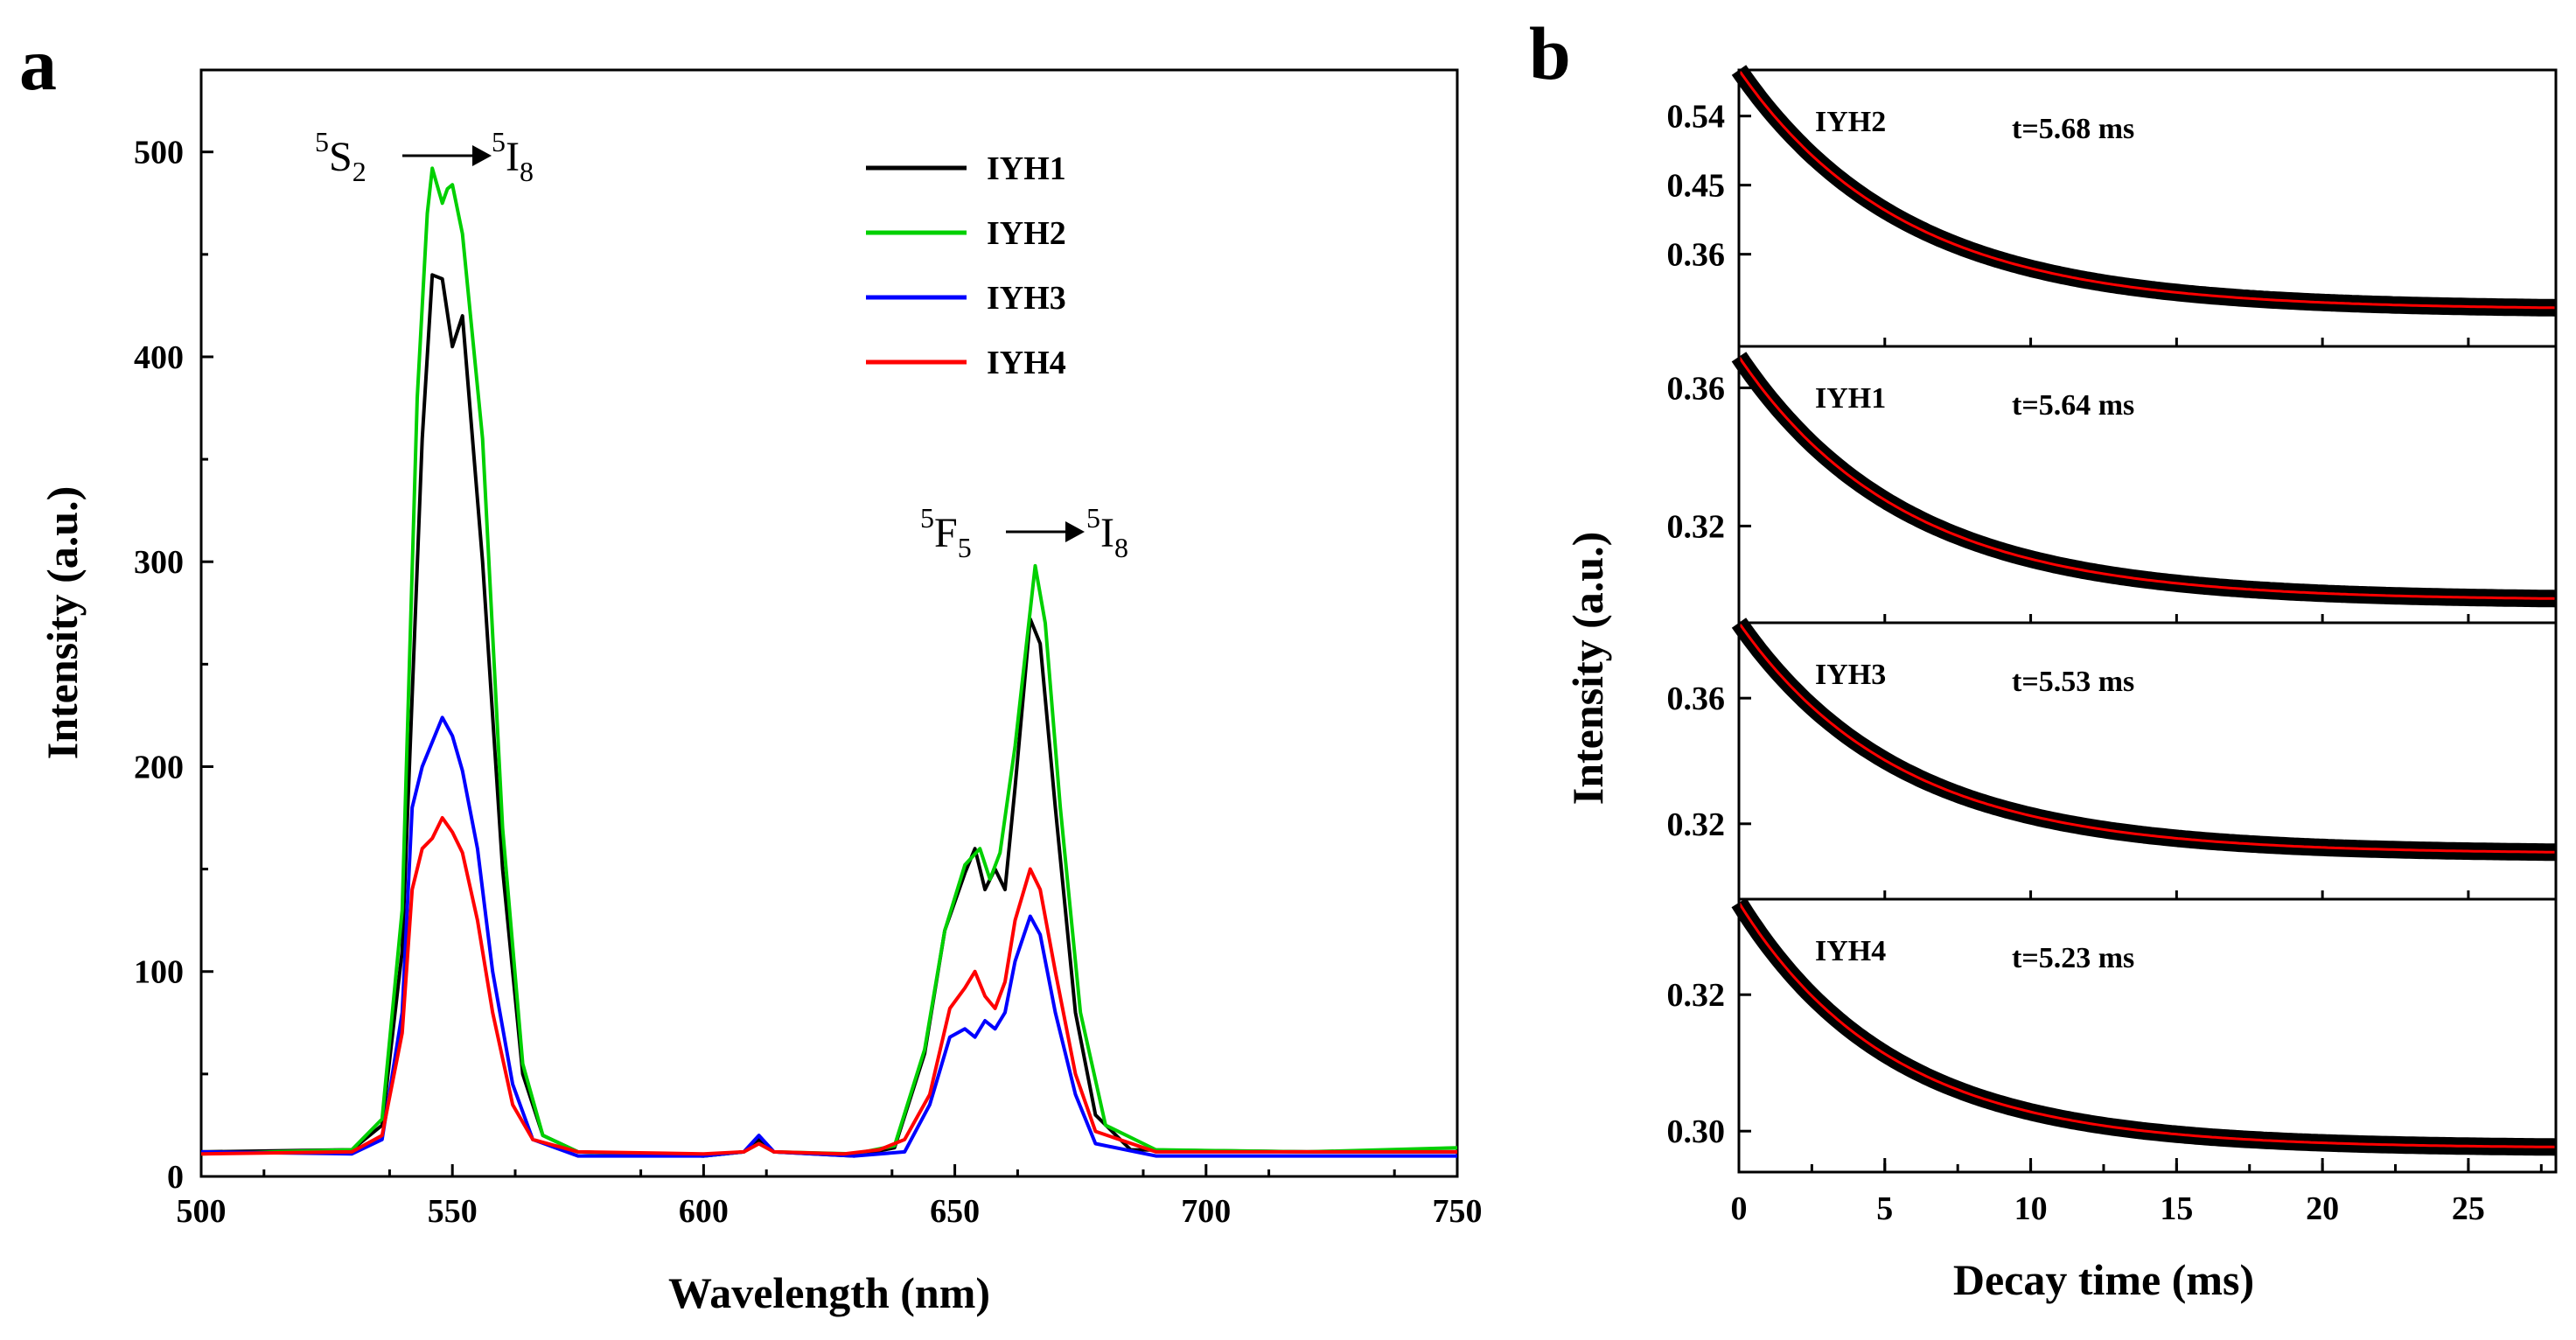  What do you see at coordinates (159, 972) in the screenshot?
I see `y-tick-label: 100` at bounding box center [159, 972].